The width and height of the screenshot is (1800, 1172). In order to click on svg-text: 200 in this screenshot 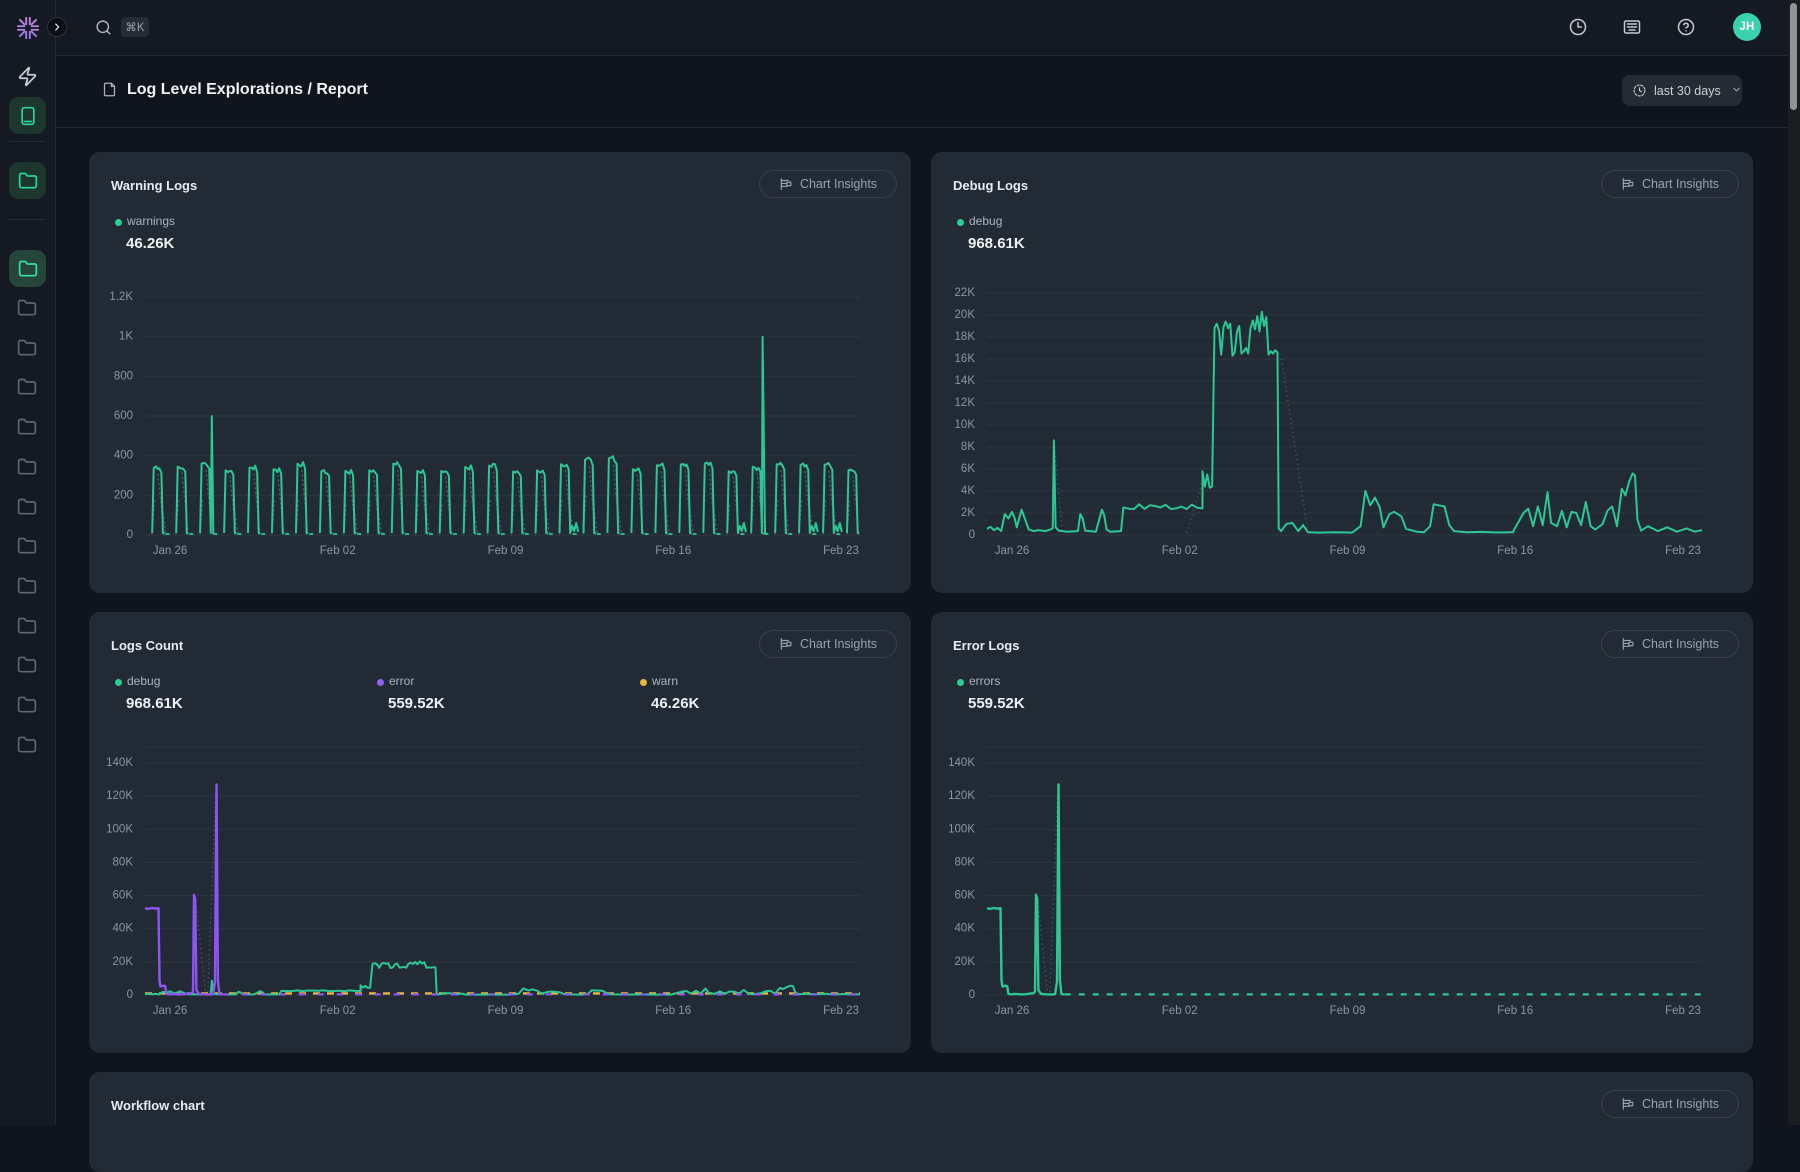, I will do `click(123, 495)`.